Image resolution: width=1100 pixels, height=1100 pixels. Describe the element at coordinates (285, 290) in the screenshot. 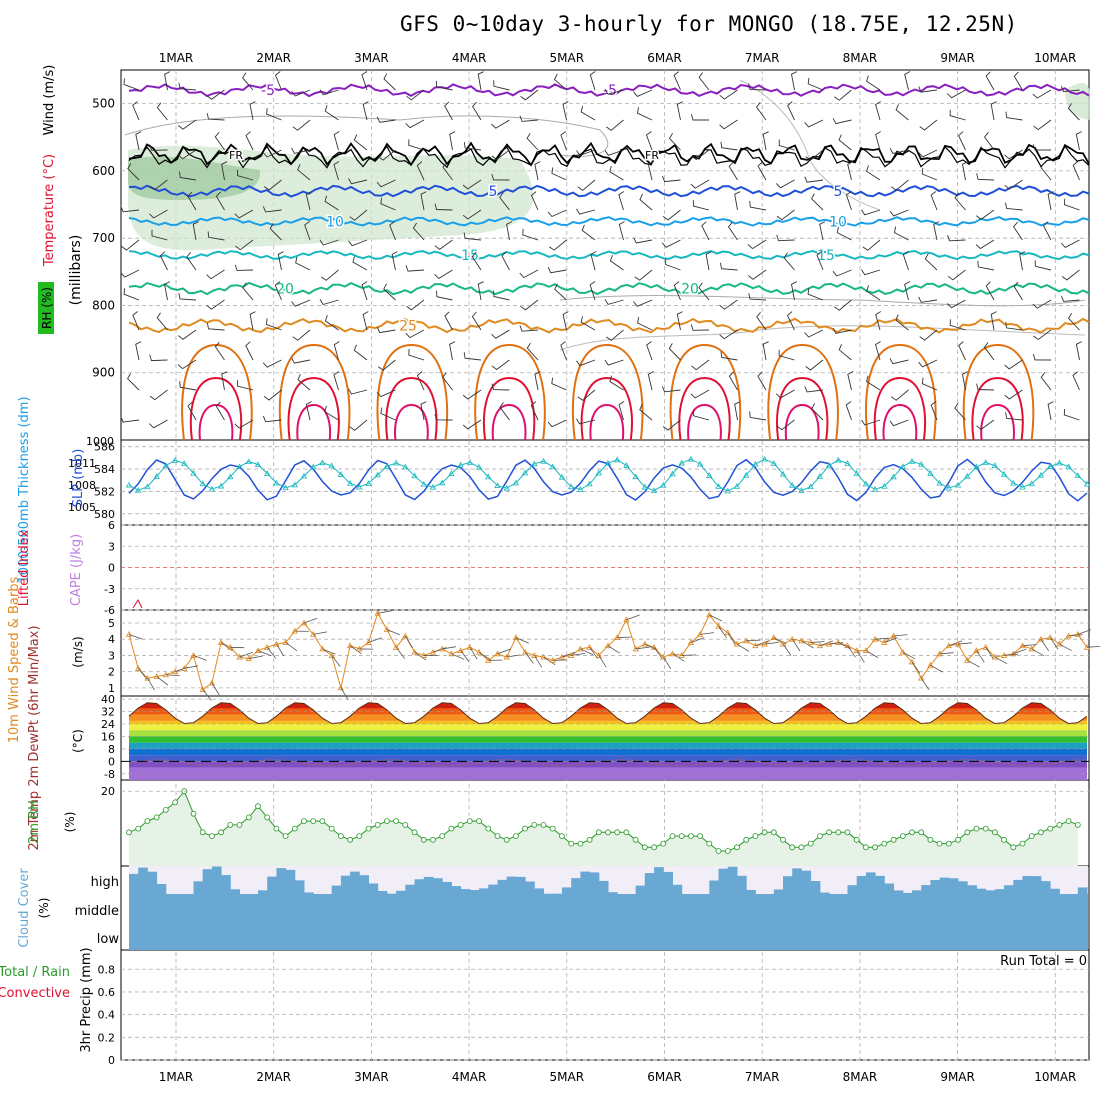

I see `contour-label: 20` at that location.